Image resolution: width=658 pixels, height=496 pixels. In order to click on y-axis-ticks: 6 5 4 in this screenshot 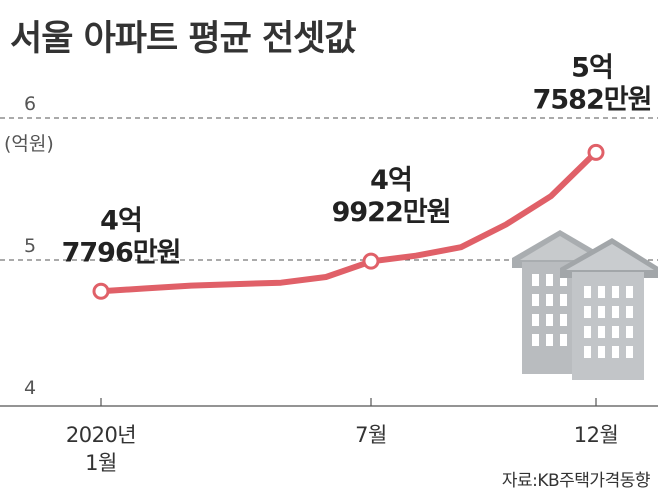, I will do `click(30, 246)`.